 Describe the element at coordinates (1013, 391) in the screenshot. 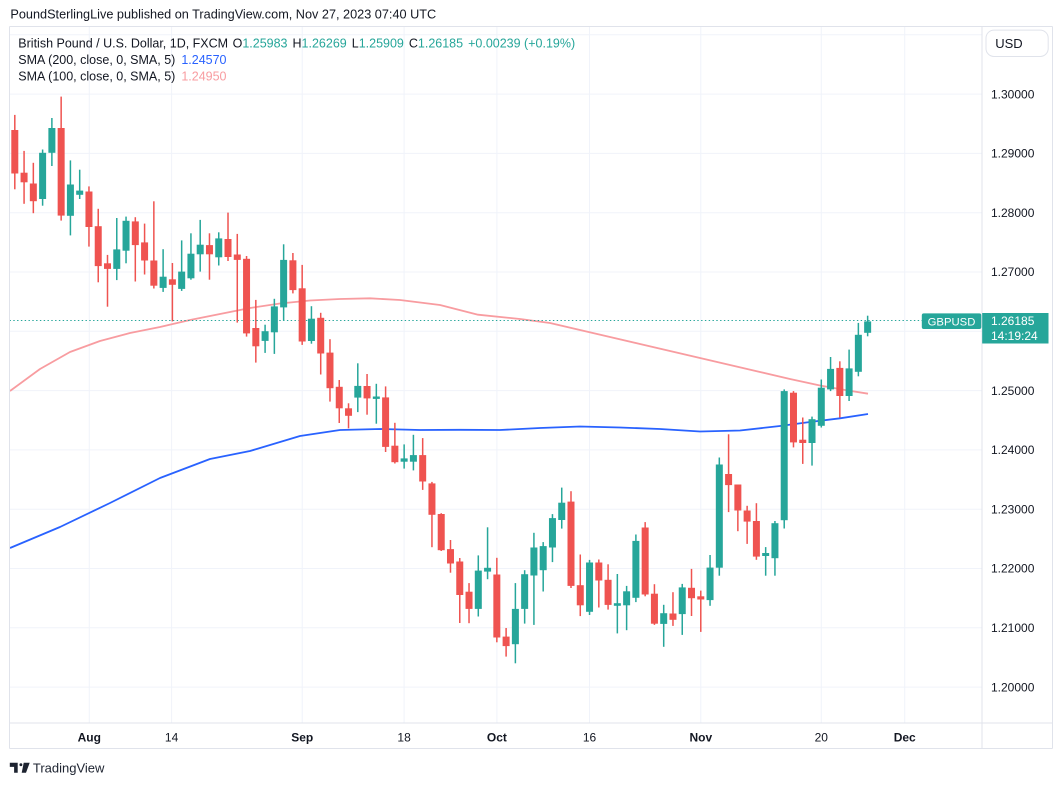

I see `svg-text: 1.25000` at that location.